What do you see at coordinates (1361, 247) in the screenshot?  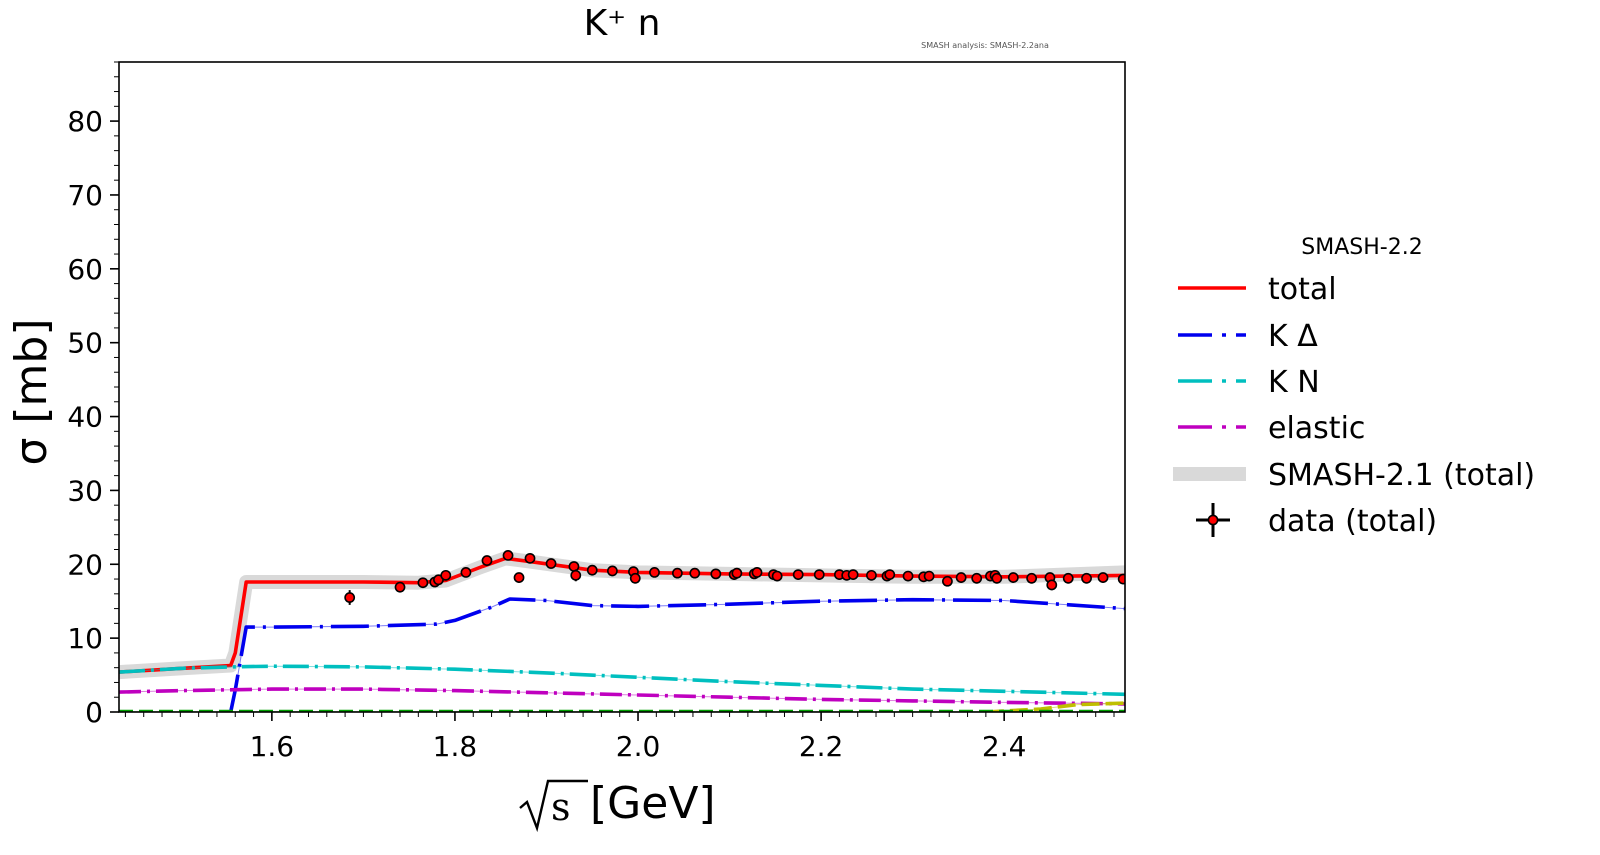 I see `legend-title: SMASH-2.2` at bounding box center [1361, 247].